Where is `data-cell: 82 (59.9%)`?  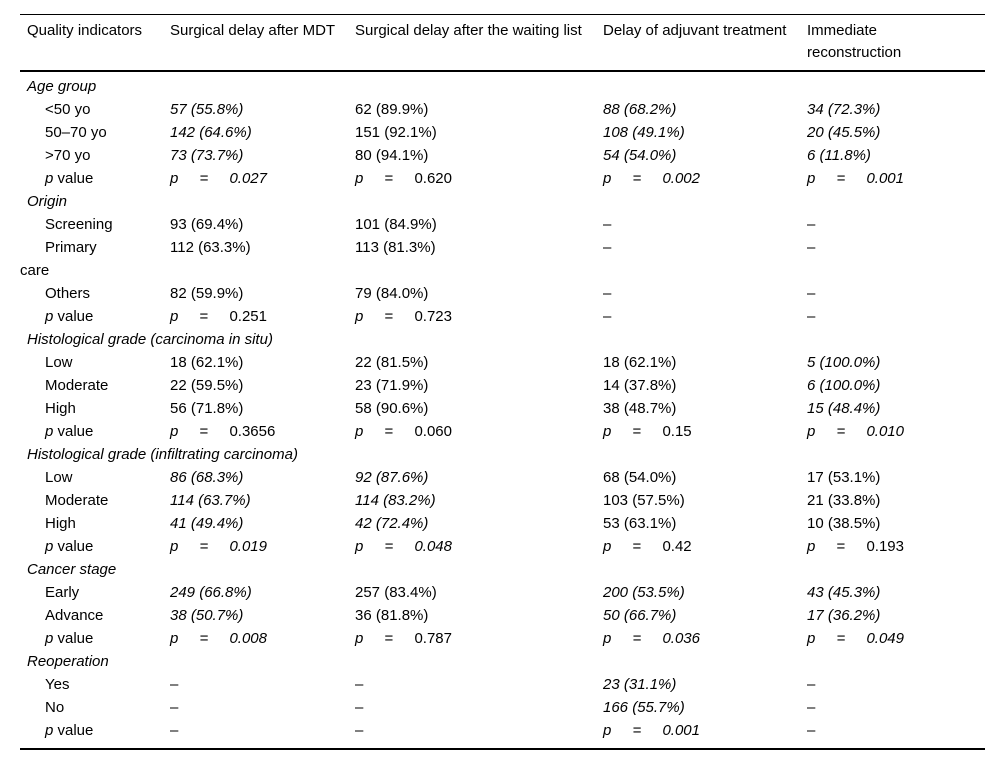
data-cell: 82 (59.9%) is located at coordinates (207, 293).